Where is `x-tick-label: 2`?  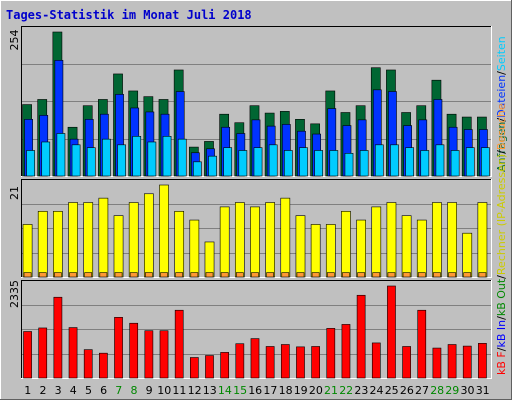
x-tick-label: 2 is located at coordinates (43, 390).